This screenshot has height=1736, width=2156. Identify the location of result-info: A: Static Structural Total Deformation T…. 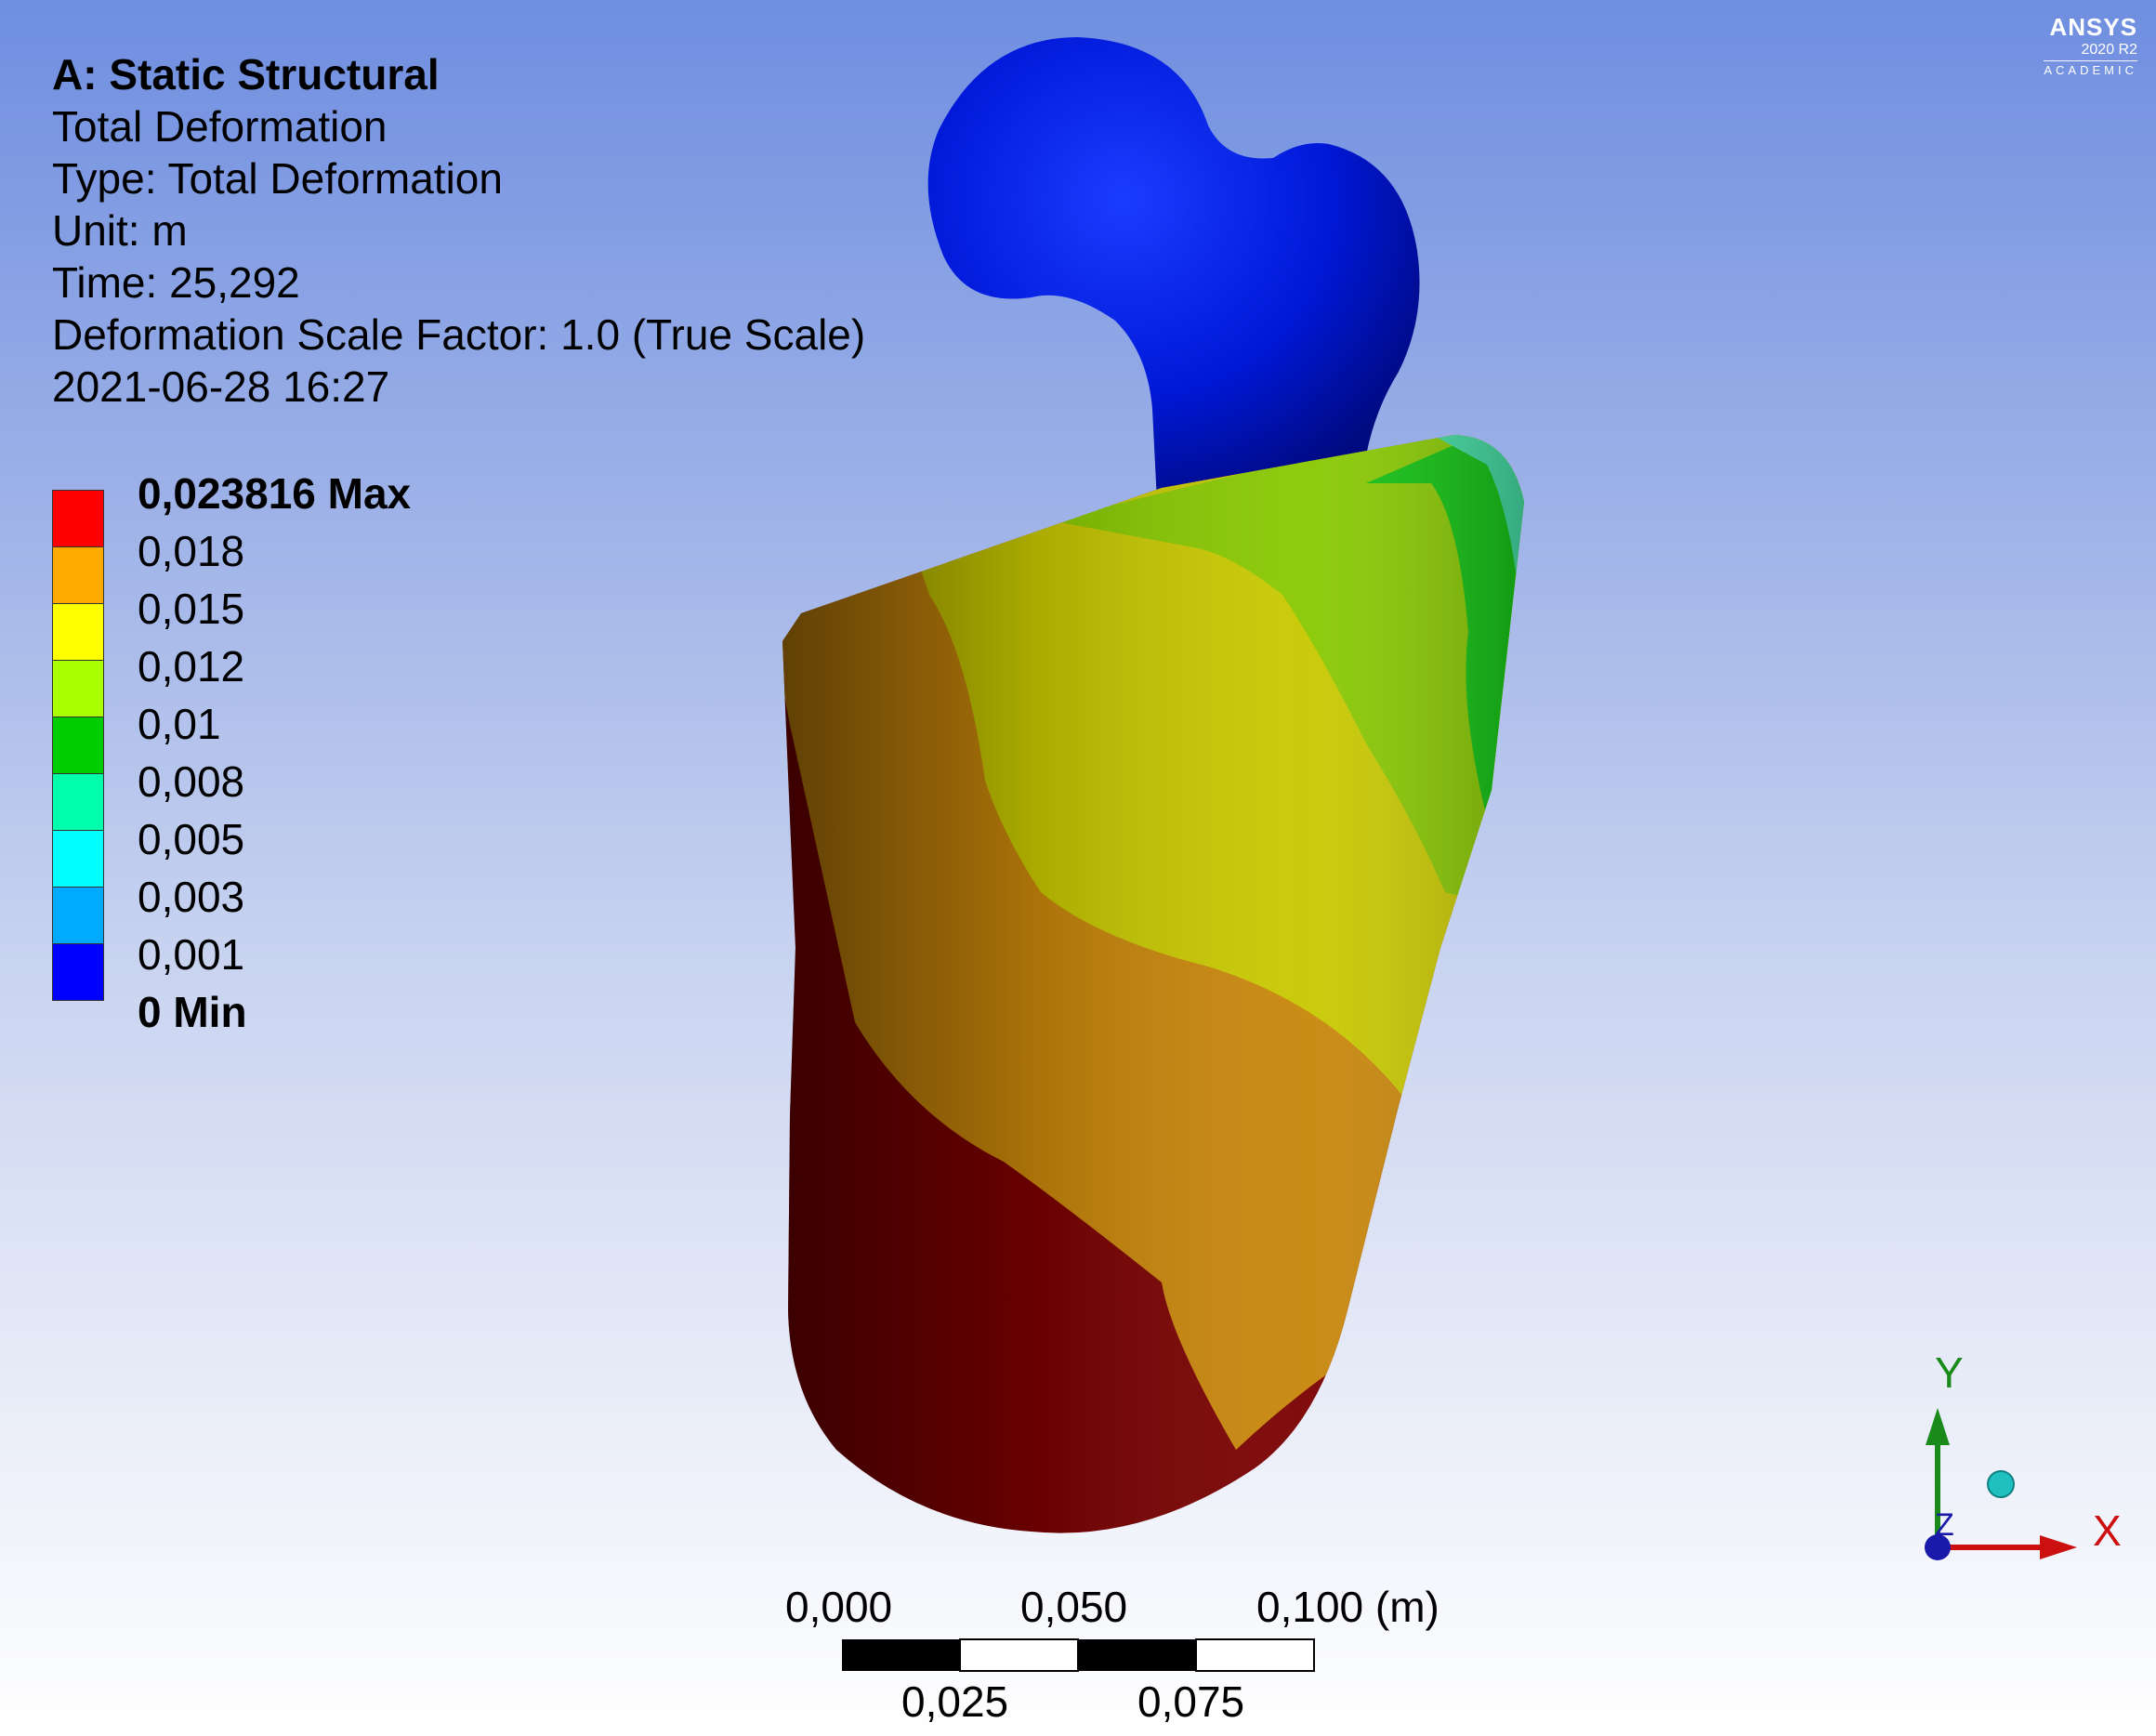
(459, 231).